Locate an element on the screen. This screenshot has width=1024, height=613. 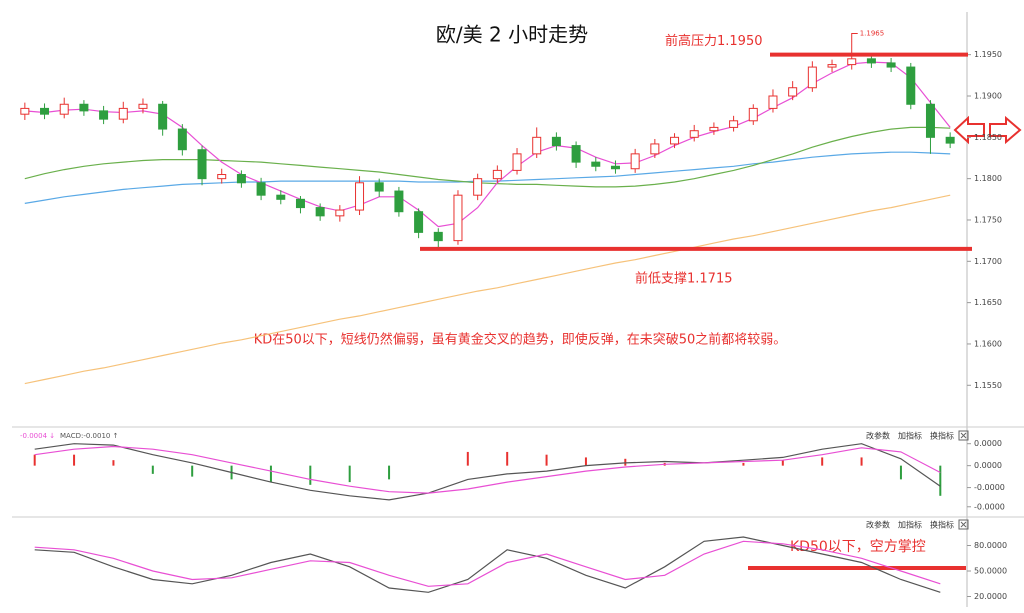
peak-marker is located at coordinates (854, 37).